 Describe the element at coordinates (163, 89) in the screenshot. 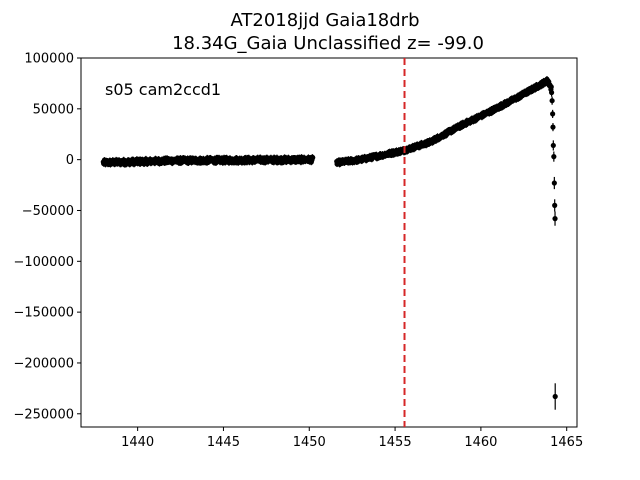

I see `sector-camera-annotation: s05 cam2ccd1` at that location.